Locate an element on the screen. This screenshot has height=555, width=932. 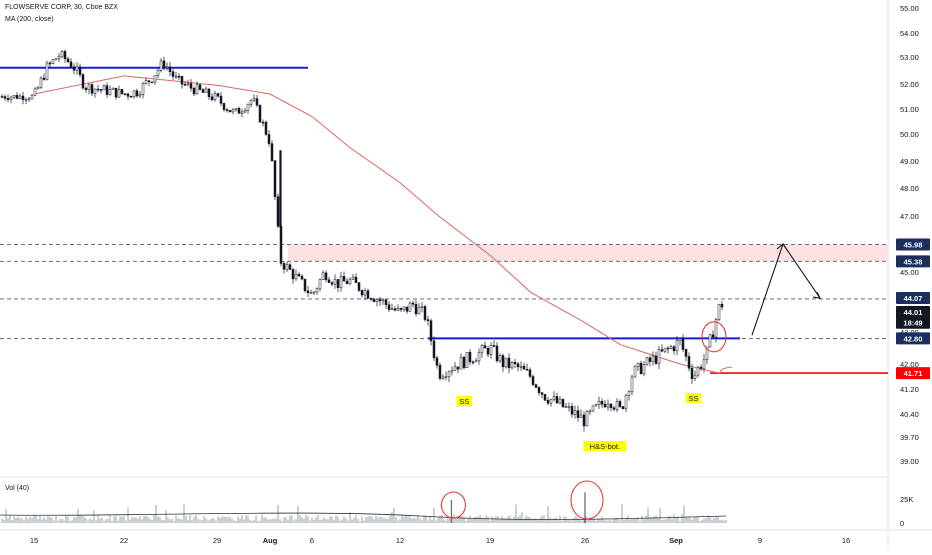
annotation-label-bg is located at coordinates (464, 401).